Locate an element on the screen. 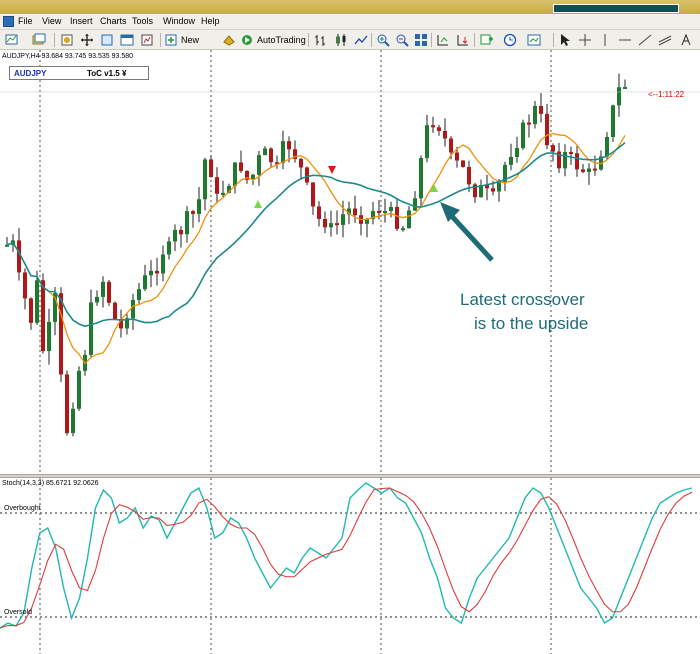  crosshair-icon is located at coordinates (585, 40).